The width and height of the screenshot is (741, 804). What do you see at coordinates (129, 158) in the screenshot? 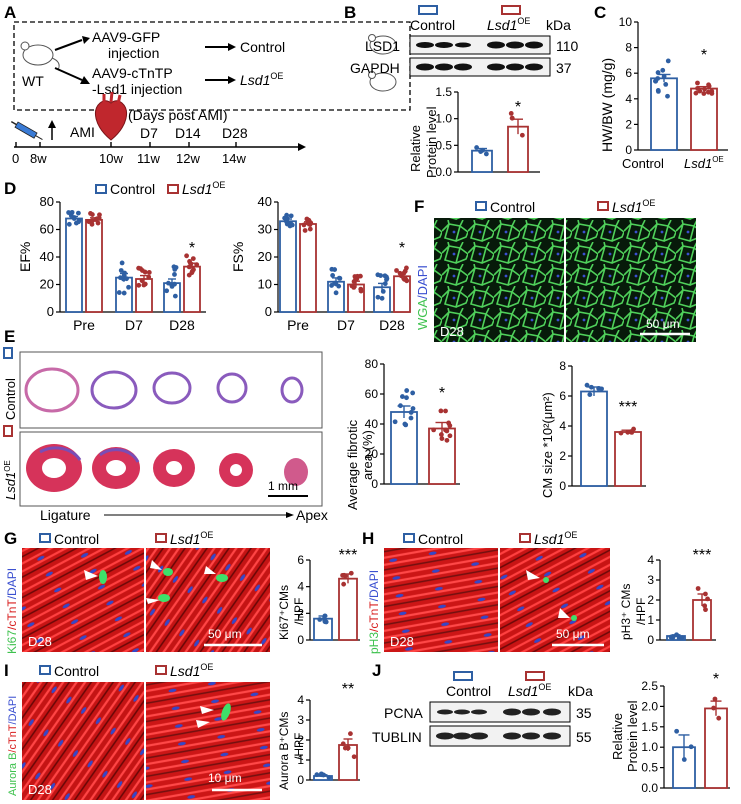
I see `timeline-ticks: 0 8w 10w 11w 12w 14w` at bounding box center [129, 158].